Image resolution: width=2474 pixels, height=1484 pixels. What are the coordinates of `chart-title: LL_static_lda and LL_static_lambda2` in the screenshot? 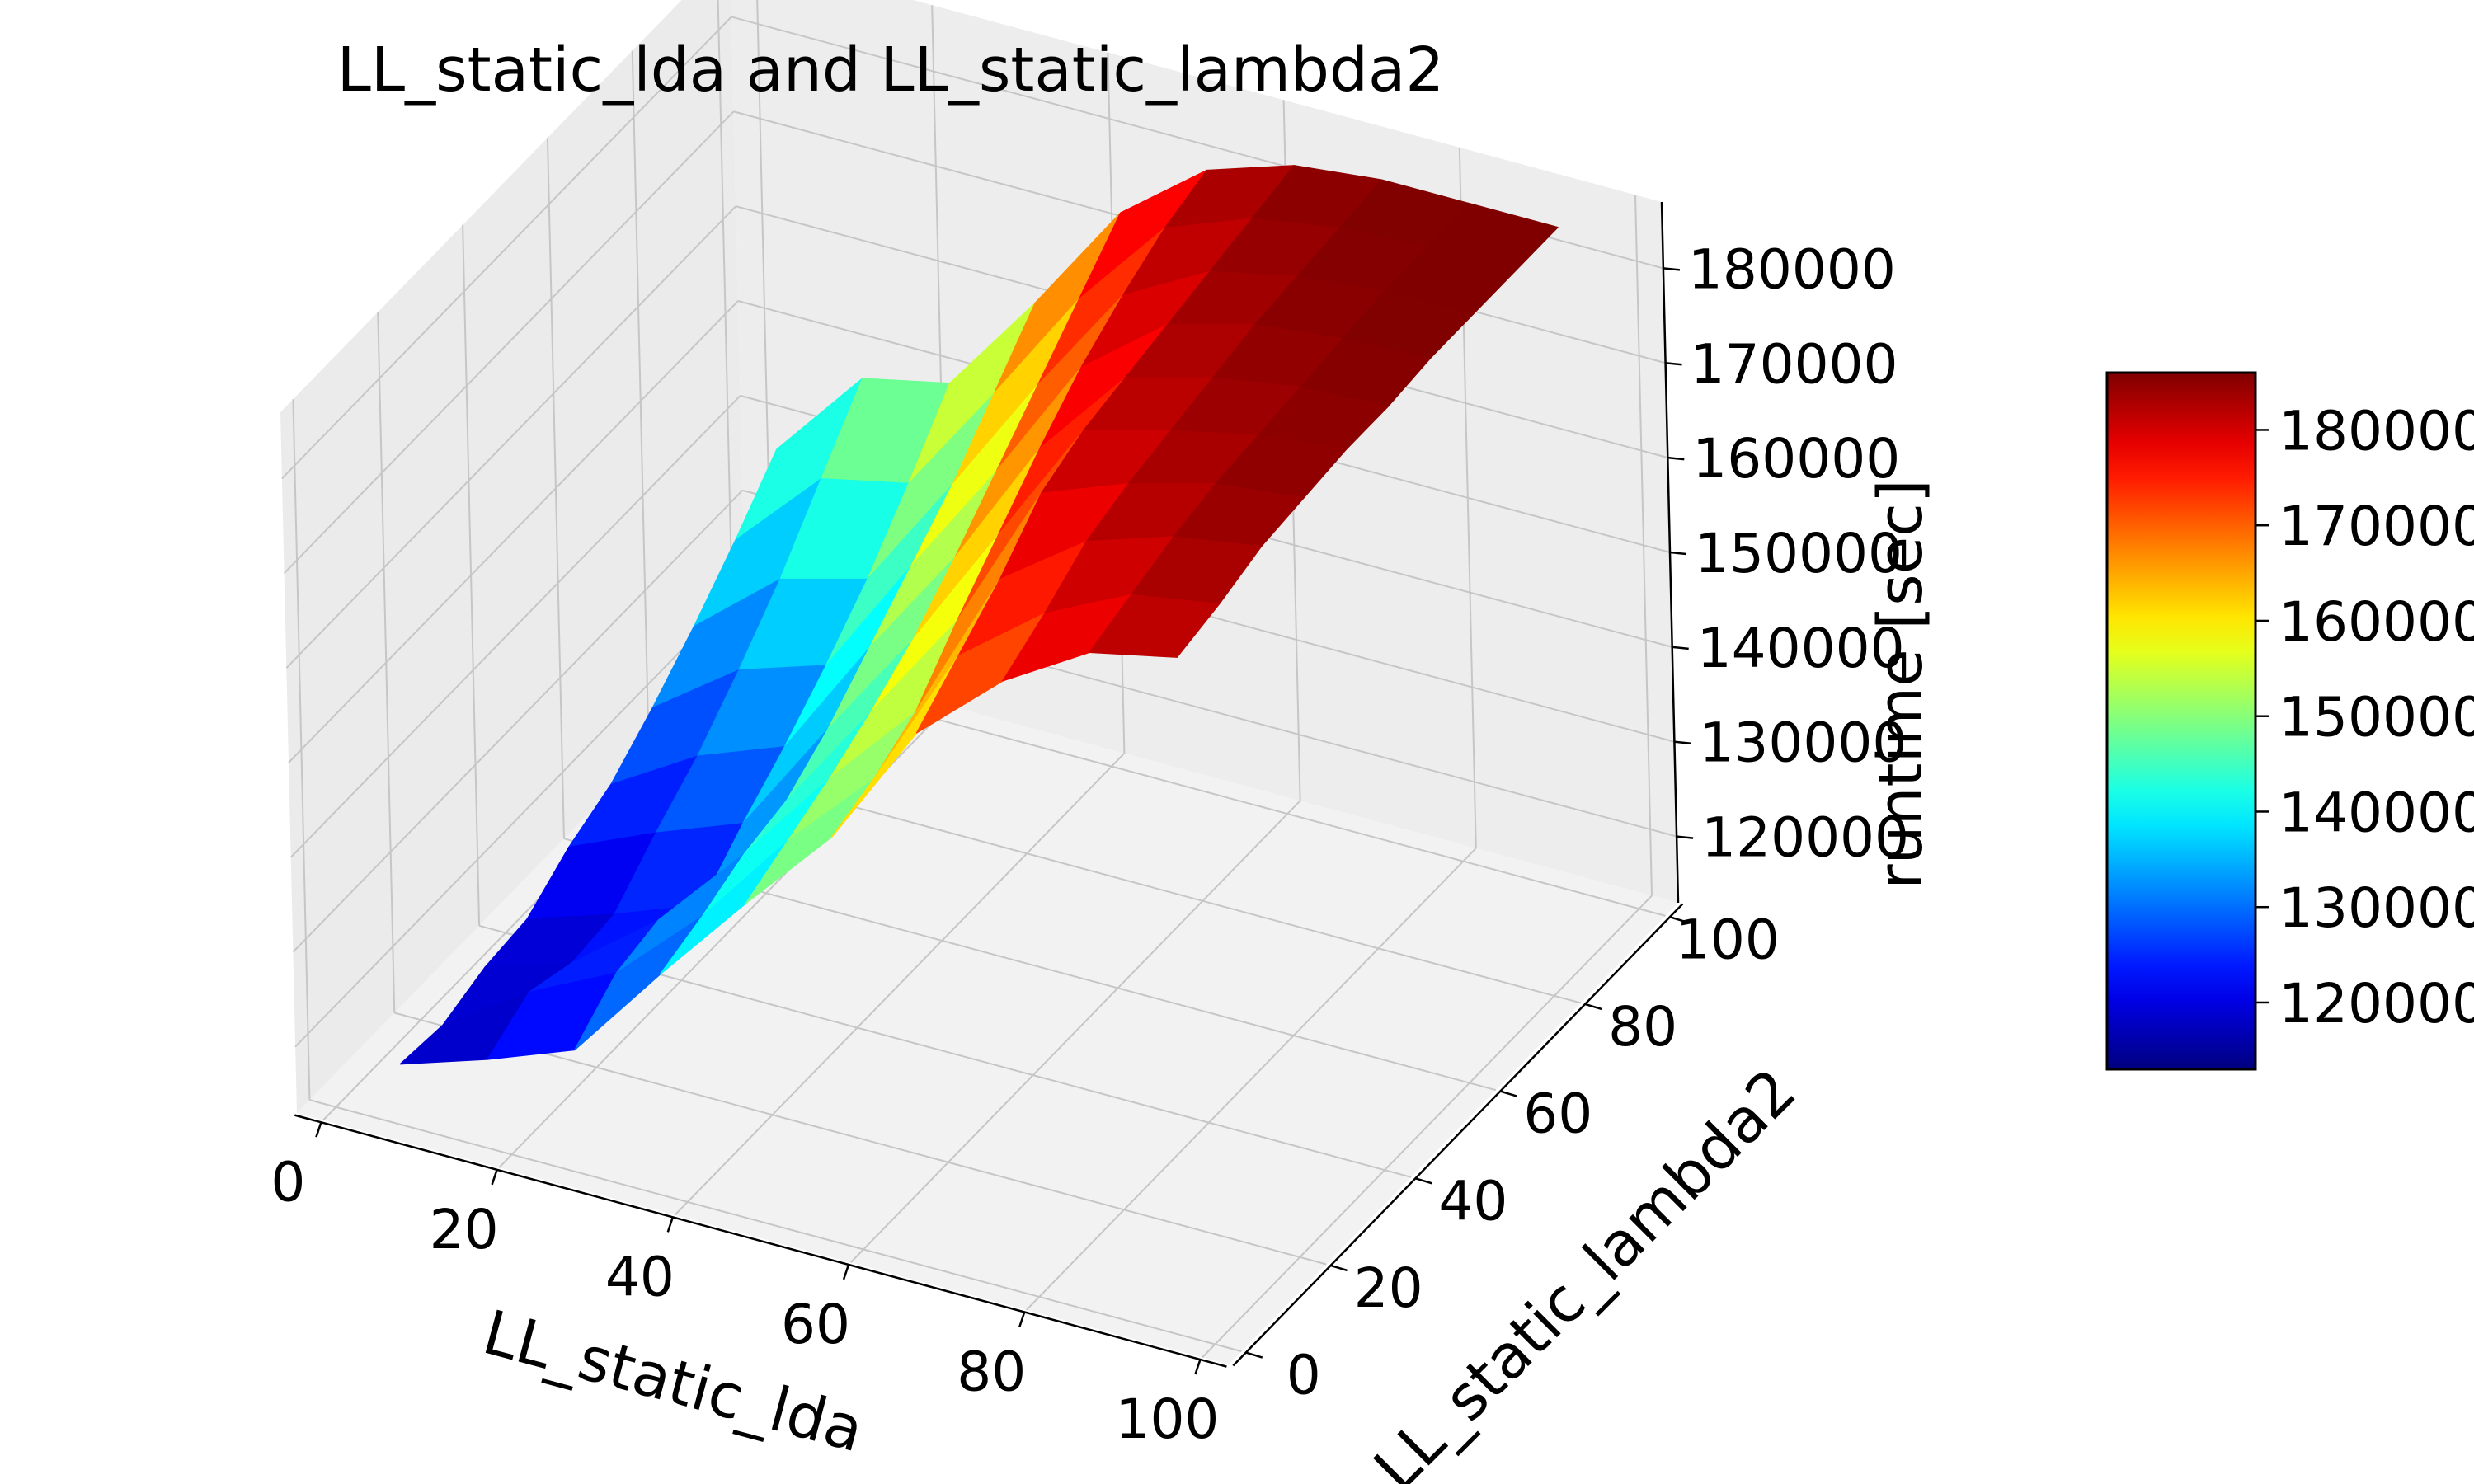 It's located at (891, 70).